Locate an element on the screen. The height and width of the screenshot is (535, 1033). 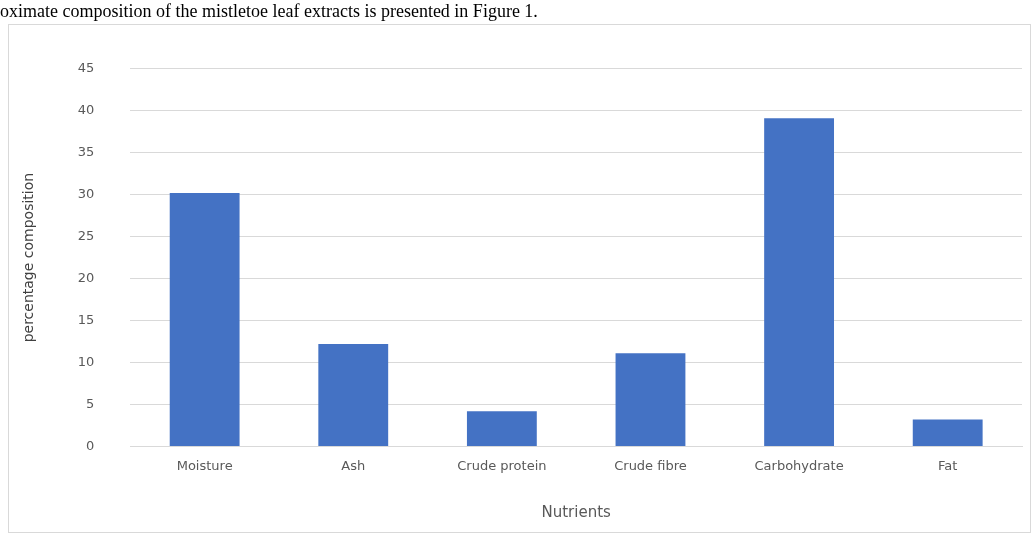
y-tick-label: 40 is located at coordinates (86, 110).